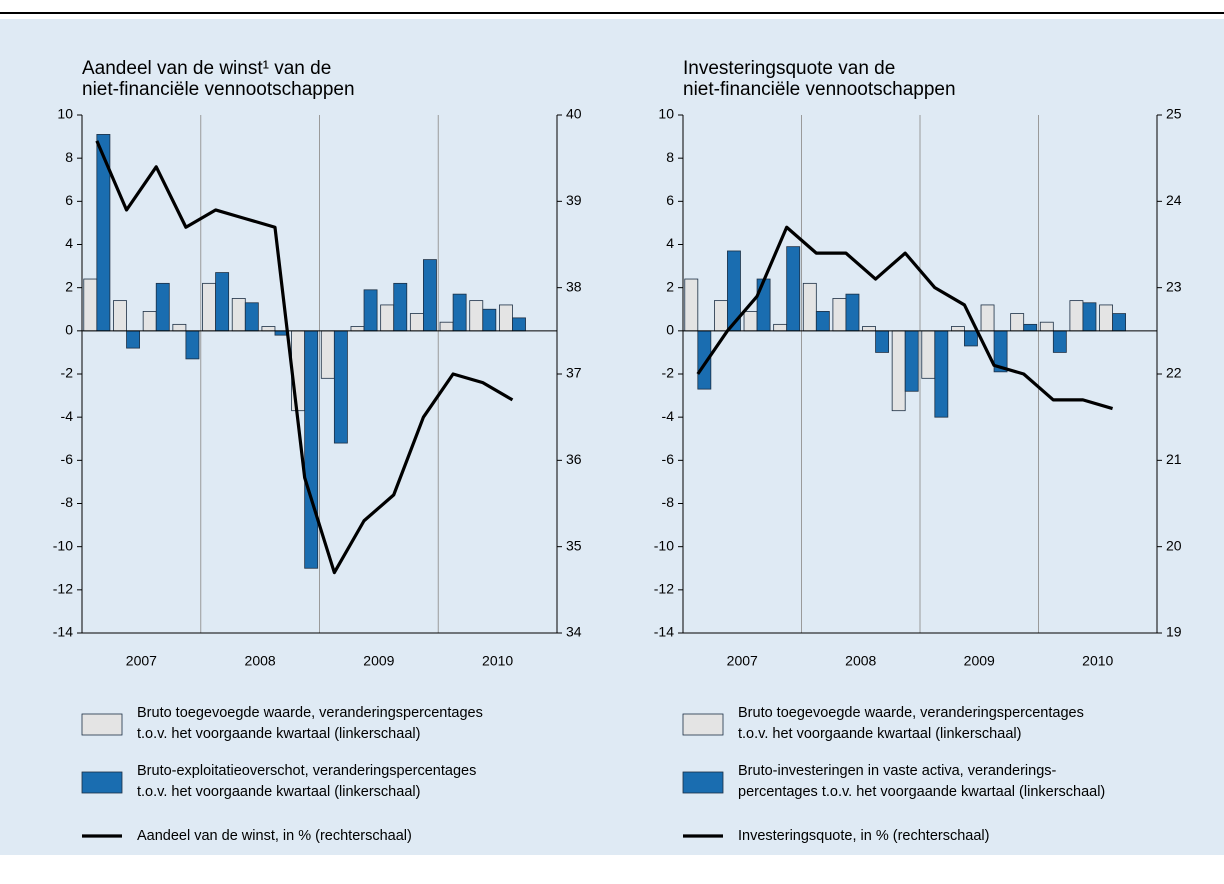 The width and height of the screenshot is (1224, 884). I want to click on y2-tick-label: 23, so click(1174, 286).